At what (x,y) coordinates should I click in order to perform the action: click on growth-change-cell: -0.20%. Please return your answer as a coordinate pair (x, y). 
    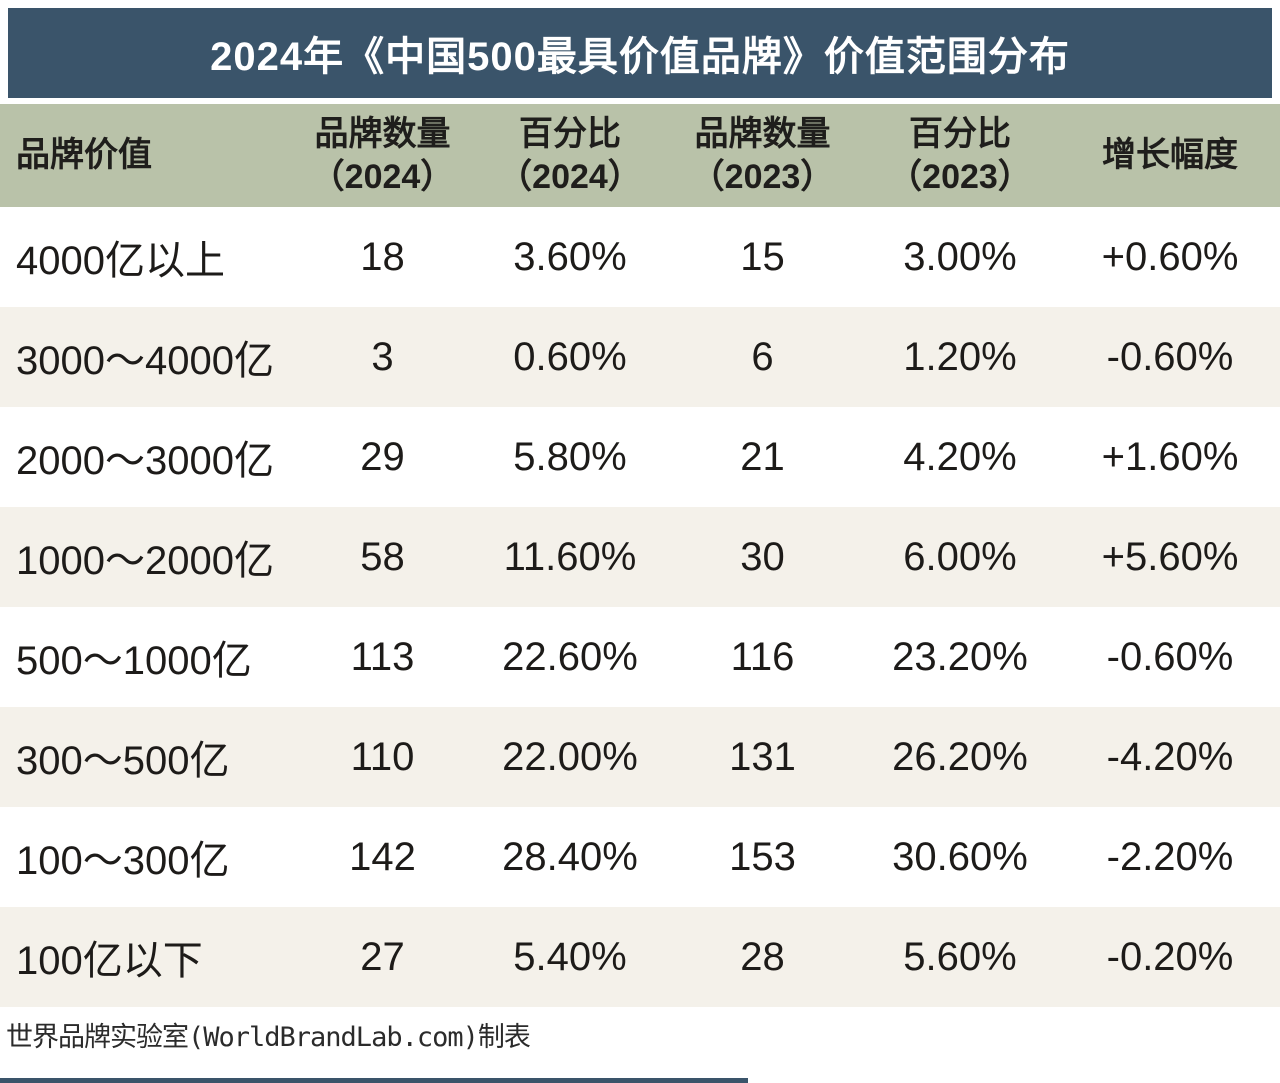
    Looking at the image, I should click on (1170, 956).